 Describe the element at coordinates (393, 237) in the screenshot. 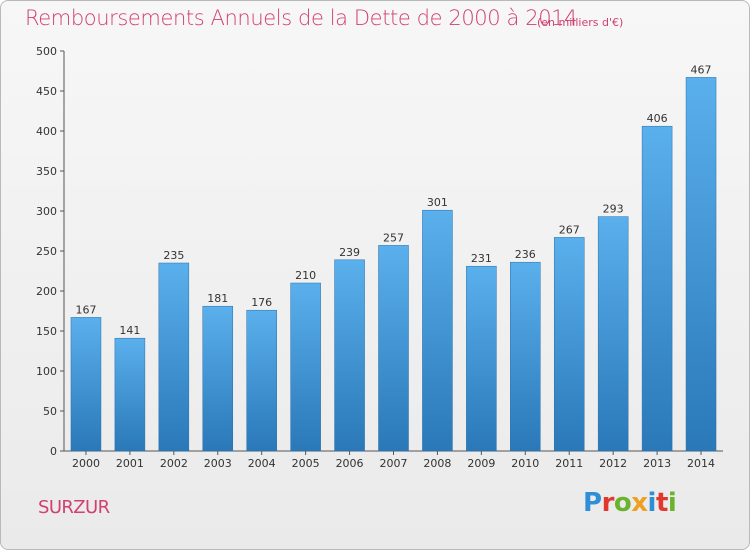

I see `bar-value-label: 257` at that location.